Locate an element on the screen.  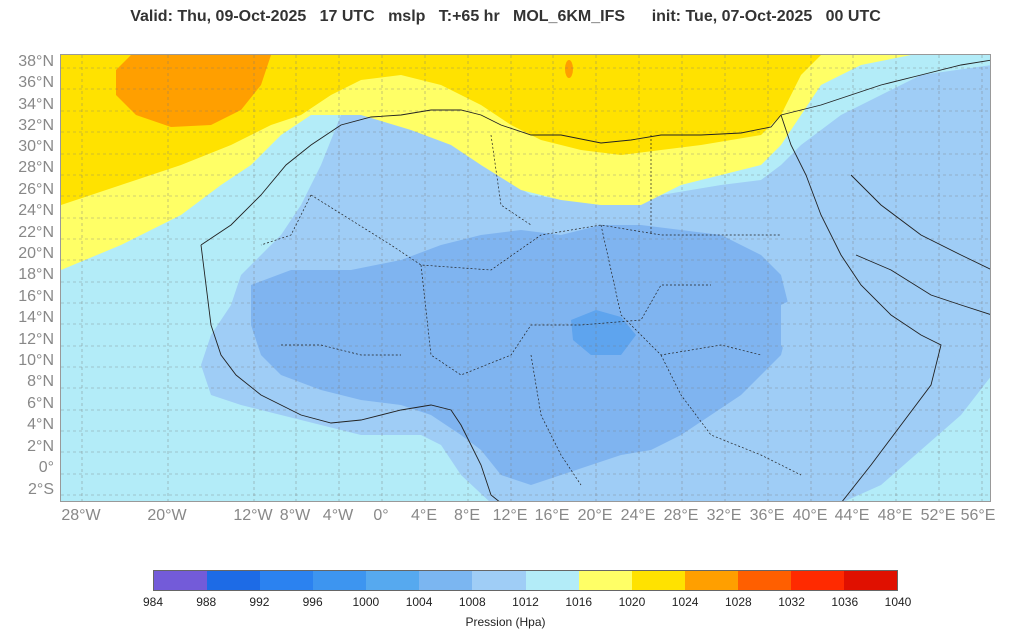
colorbar-tick-label: 1032 is located at coordinates (791, 602).